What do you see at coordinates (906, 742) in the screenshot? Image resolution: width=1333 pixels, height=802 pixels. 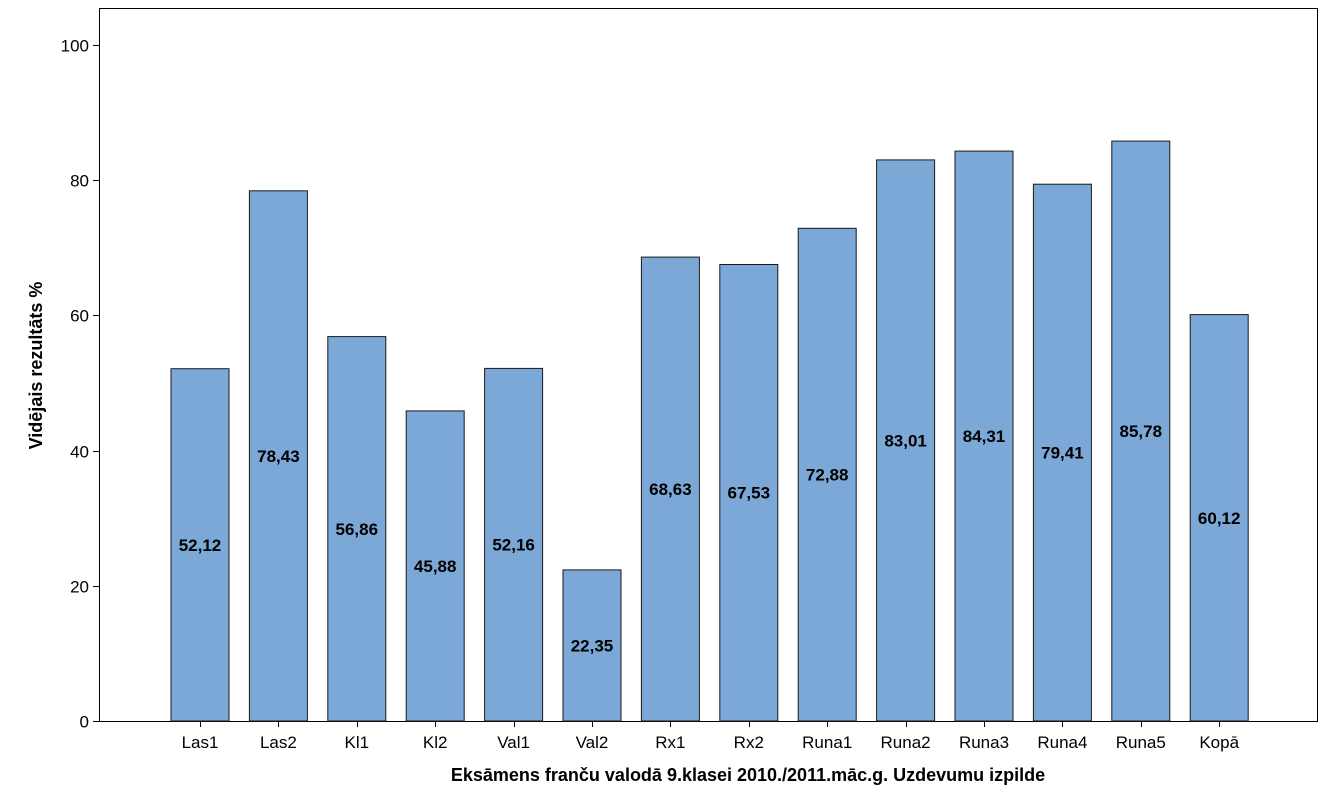 I see `x-tick-label: Runa2` at bounding box center [906, 742].